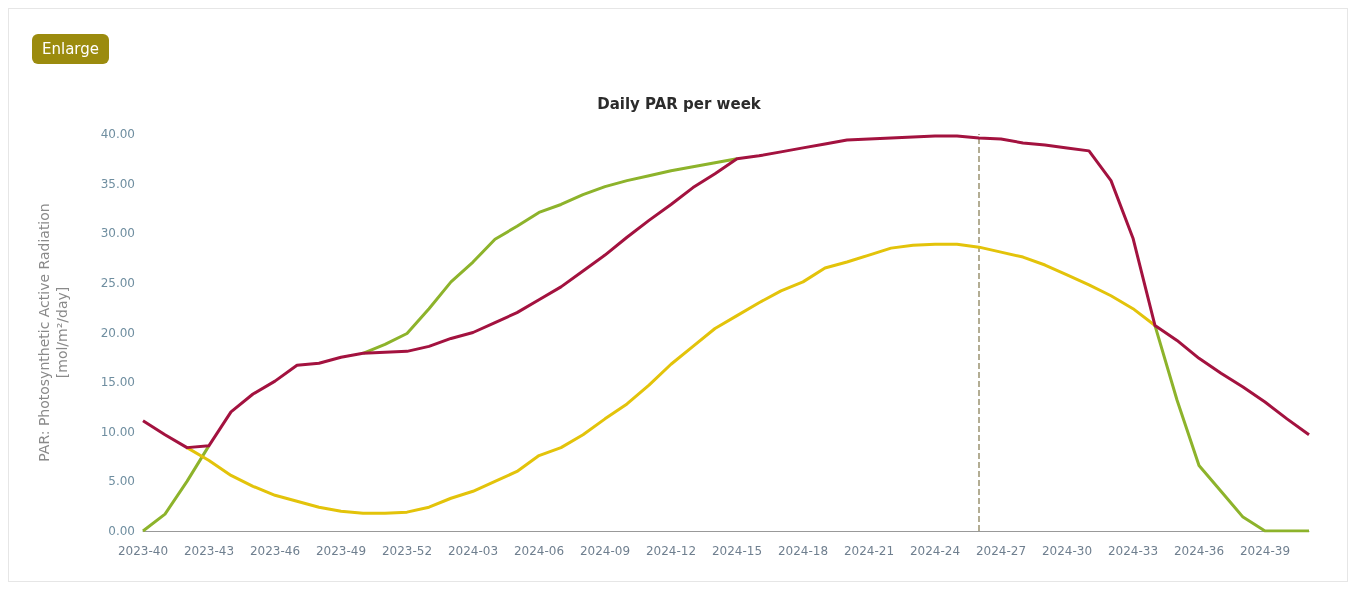  I want to click on y-tick-label: 35.00, so click(117, 183).